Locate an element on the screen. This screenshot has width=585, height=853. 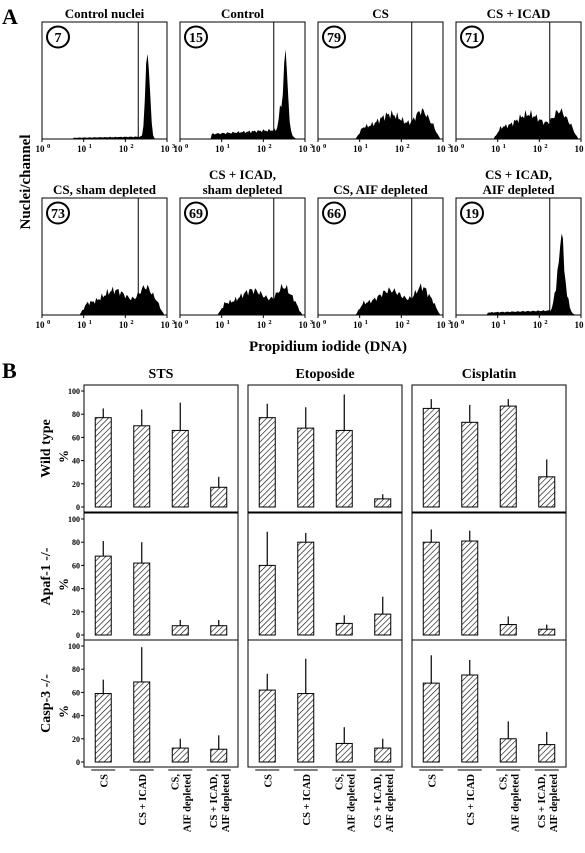
panel-b-letter: B is located at coordinates (9, 370).